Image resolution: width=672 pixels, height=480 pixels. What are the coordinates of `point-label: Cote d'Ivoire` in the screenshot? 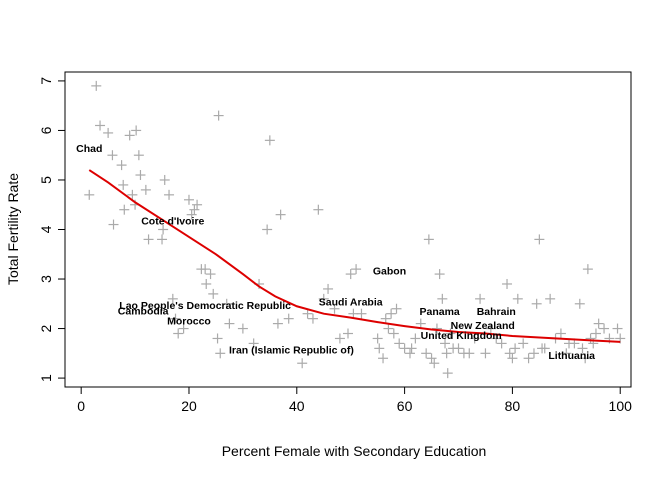 It's located at (172, 222).